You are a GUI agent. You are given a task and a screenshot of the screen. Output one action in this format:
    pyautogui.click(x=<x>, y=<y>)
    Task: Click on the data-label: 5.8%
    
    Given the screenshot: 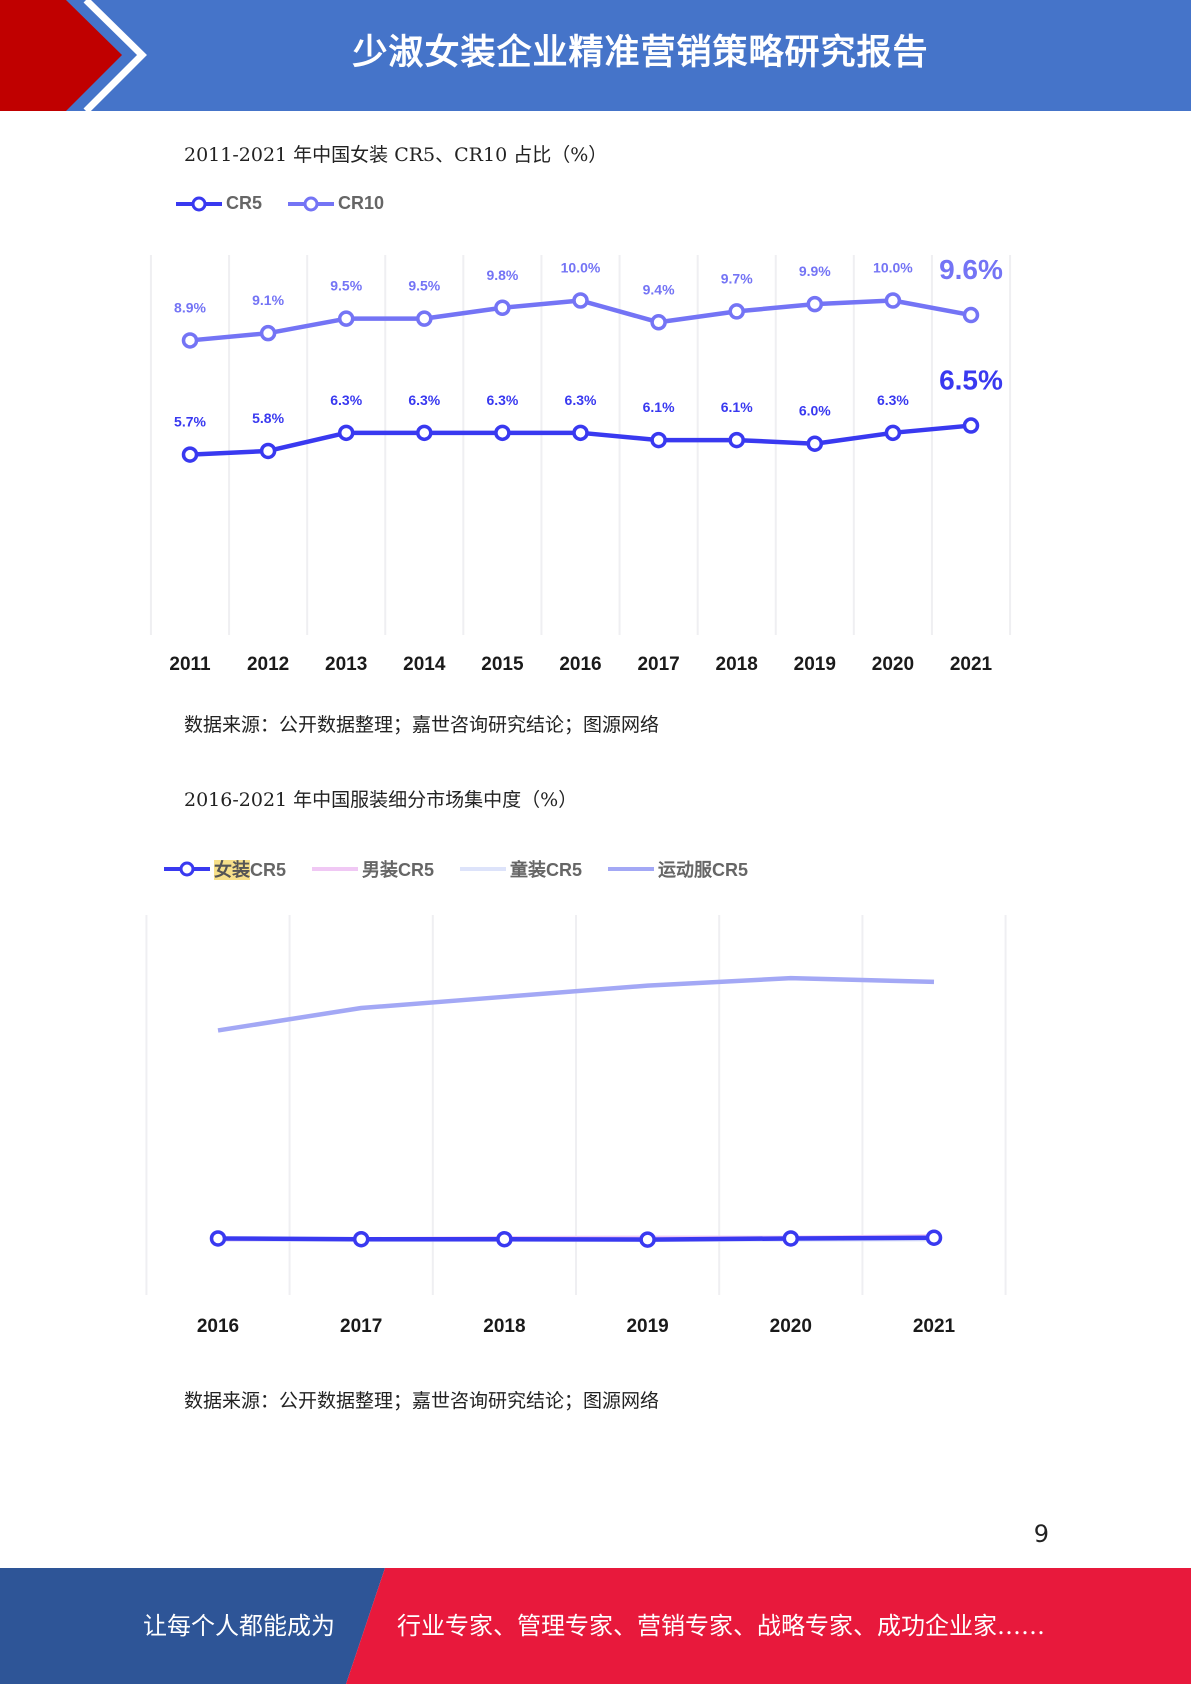 What is the action you would take?
    pyautogui.click(x=268, y=418)
    